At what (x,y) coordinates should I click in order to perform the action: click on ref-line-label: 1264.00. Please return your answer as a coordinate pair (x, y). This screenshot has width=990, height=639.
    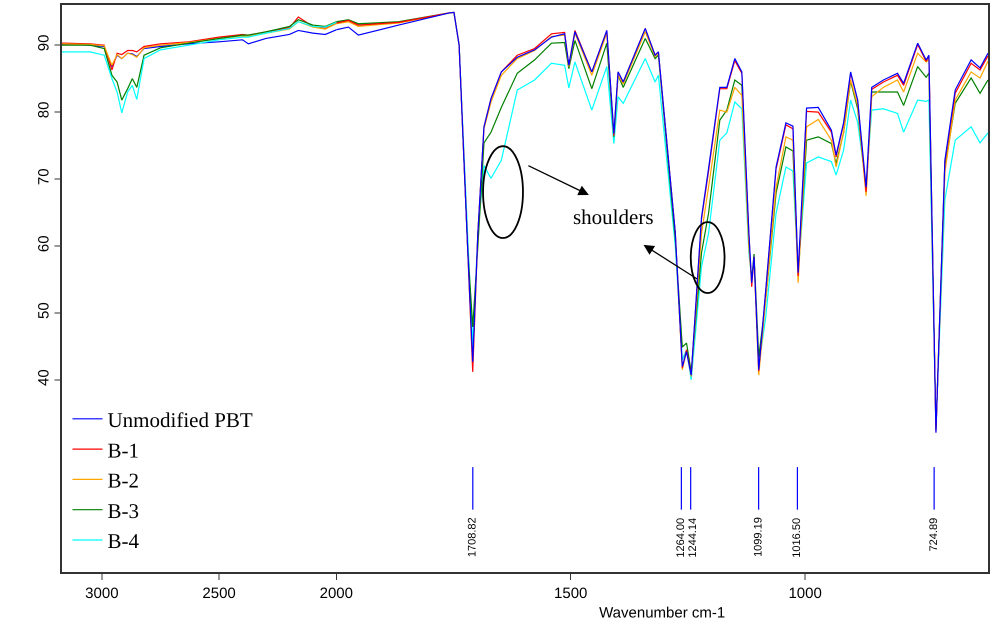
    Looking at the image, I should click on (681, 538).